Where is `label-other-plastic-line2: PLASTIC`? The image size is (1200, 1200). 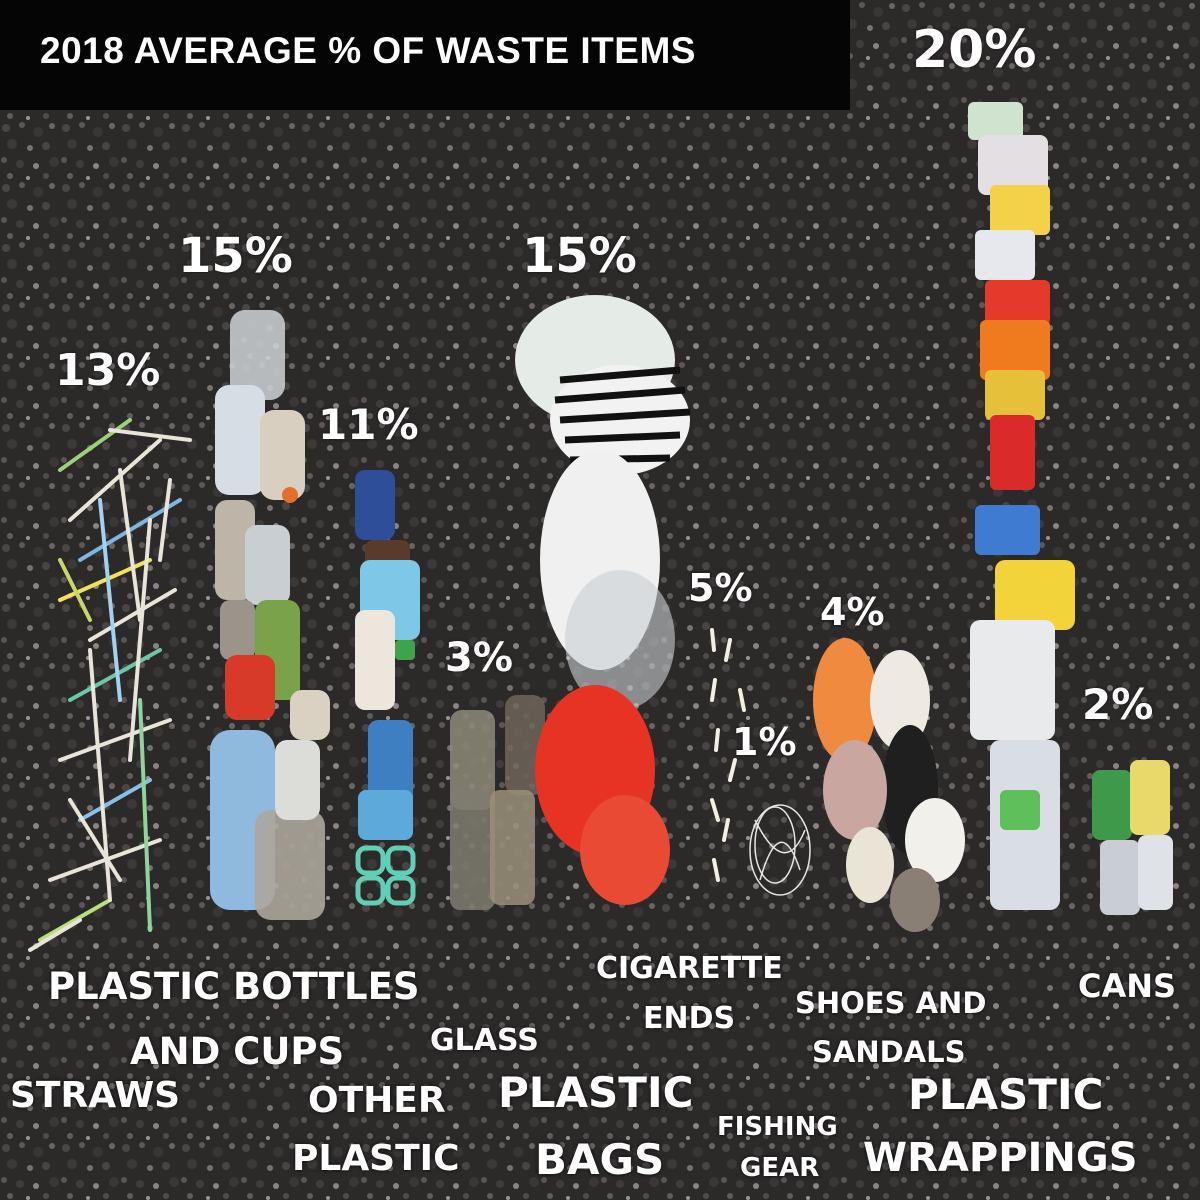 label-other-plastic-line2: PLASTIC is located at coordinates (376, 1158).